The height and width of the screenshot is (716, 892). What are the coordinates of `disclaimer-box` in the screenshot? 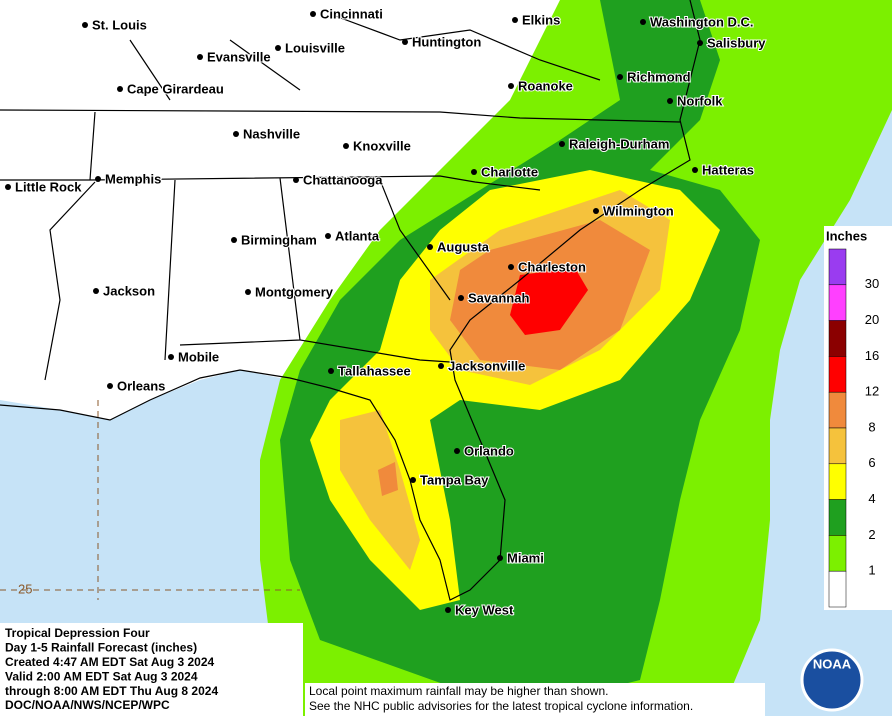 It's located at (535, 699).